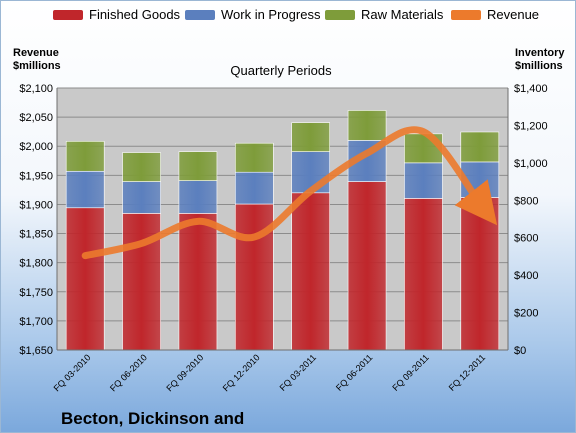 The width and height of the screenshot is (576, 433). Describe the element at coordinates (526, 276) in the screenshot. I see `right-tick-label: $400` at that location.